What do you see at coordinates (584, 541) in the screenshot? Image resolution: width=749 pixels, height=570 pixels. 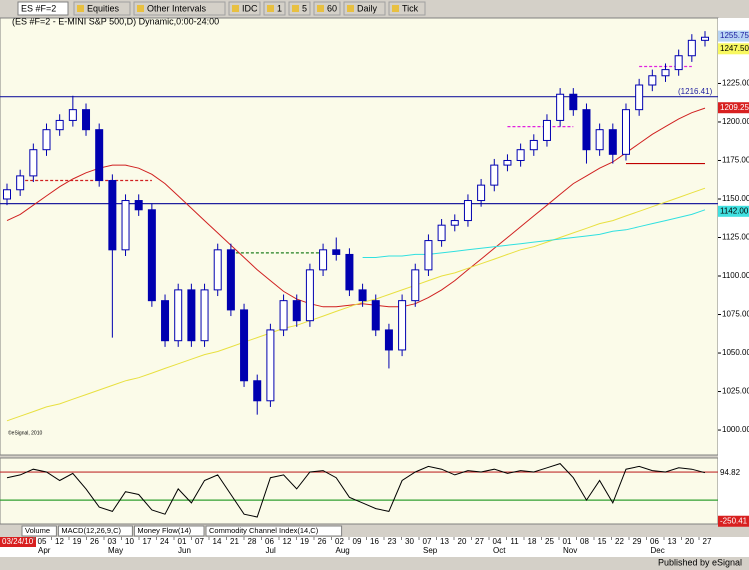 I see `day-label: 08` at bounding box center [584, 541].